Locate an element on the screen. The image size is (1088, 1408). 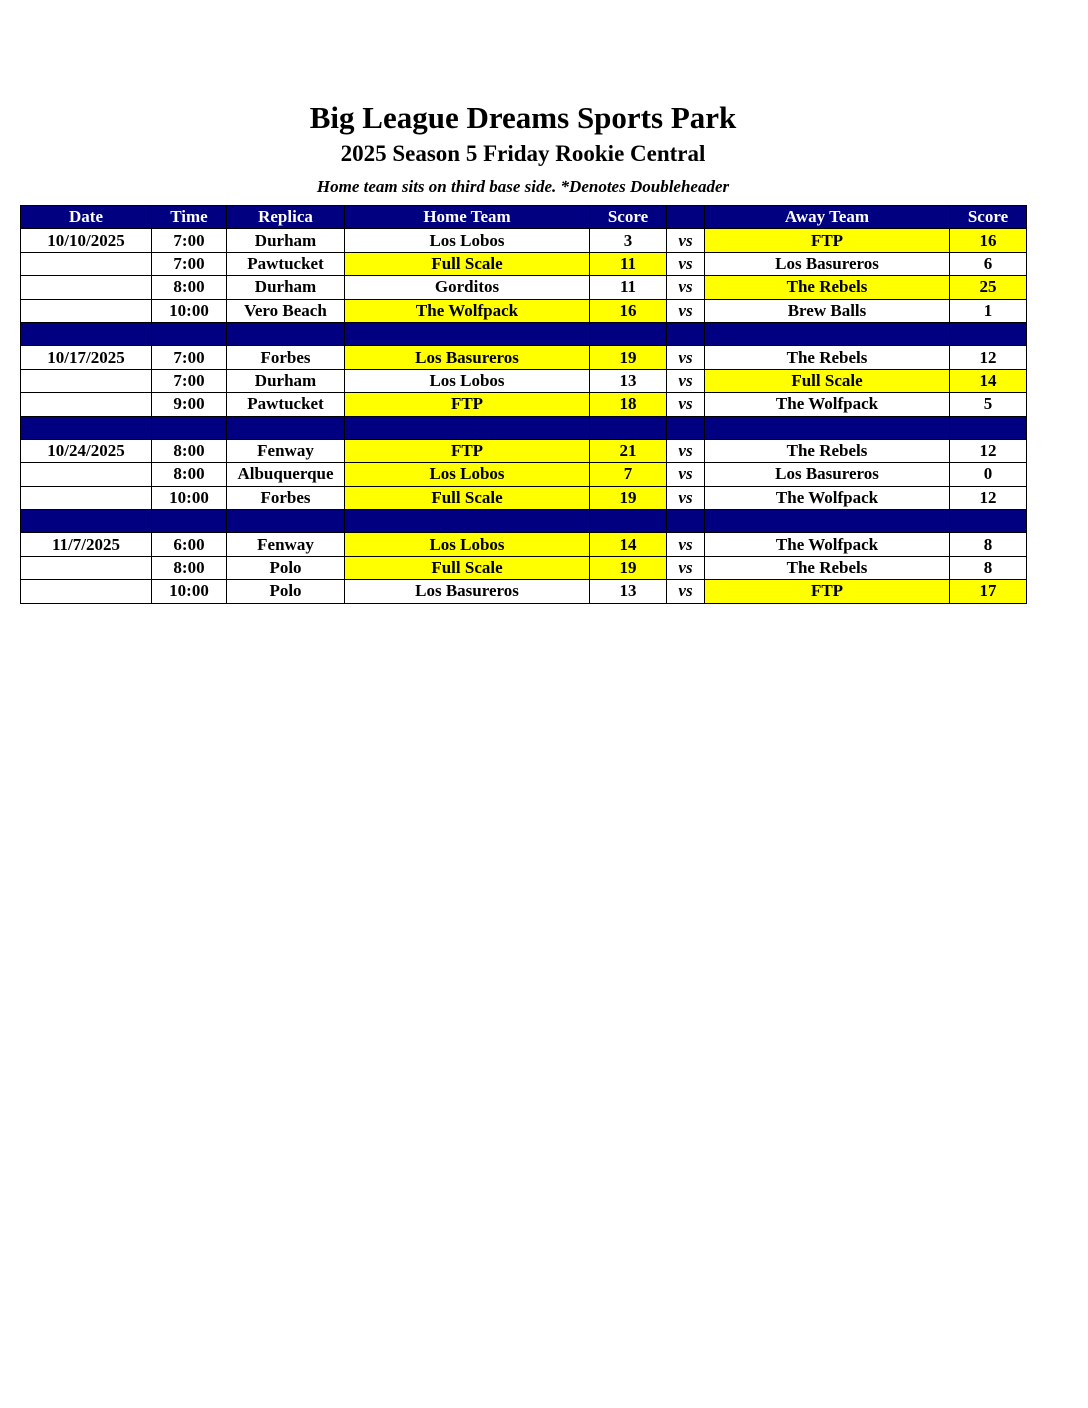
home-score-cell: 13 is located at coordinates (628, 381).